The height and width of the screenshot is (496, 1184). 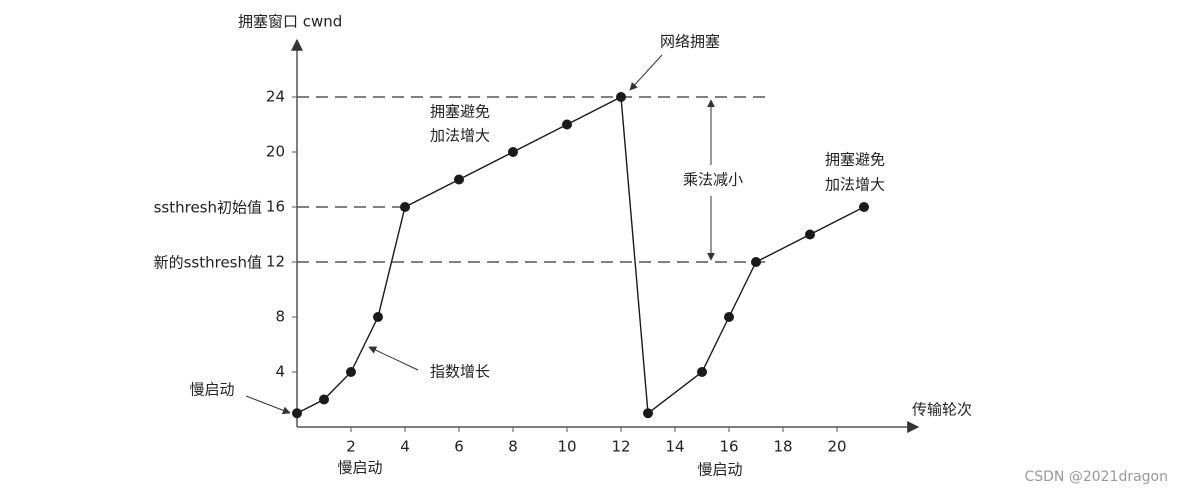 I want to click on annotation: ssthresh初始值, so click(x=208, y=208).